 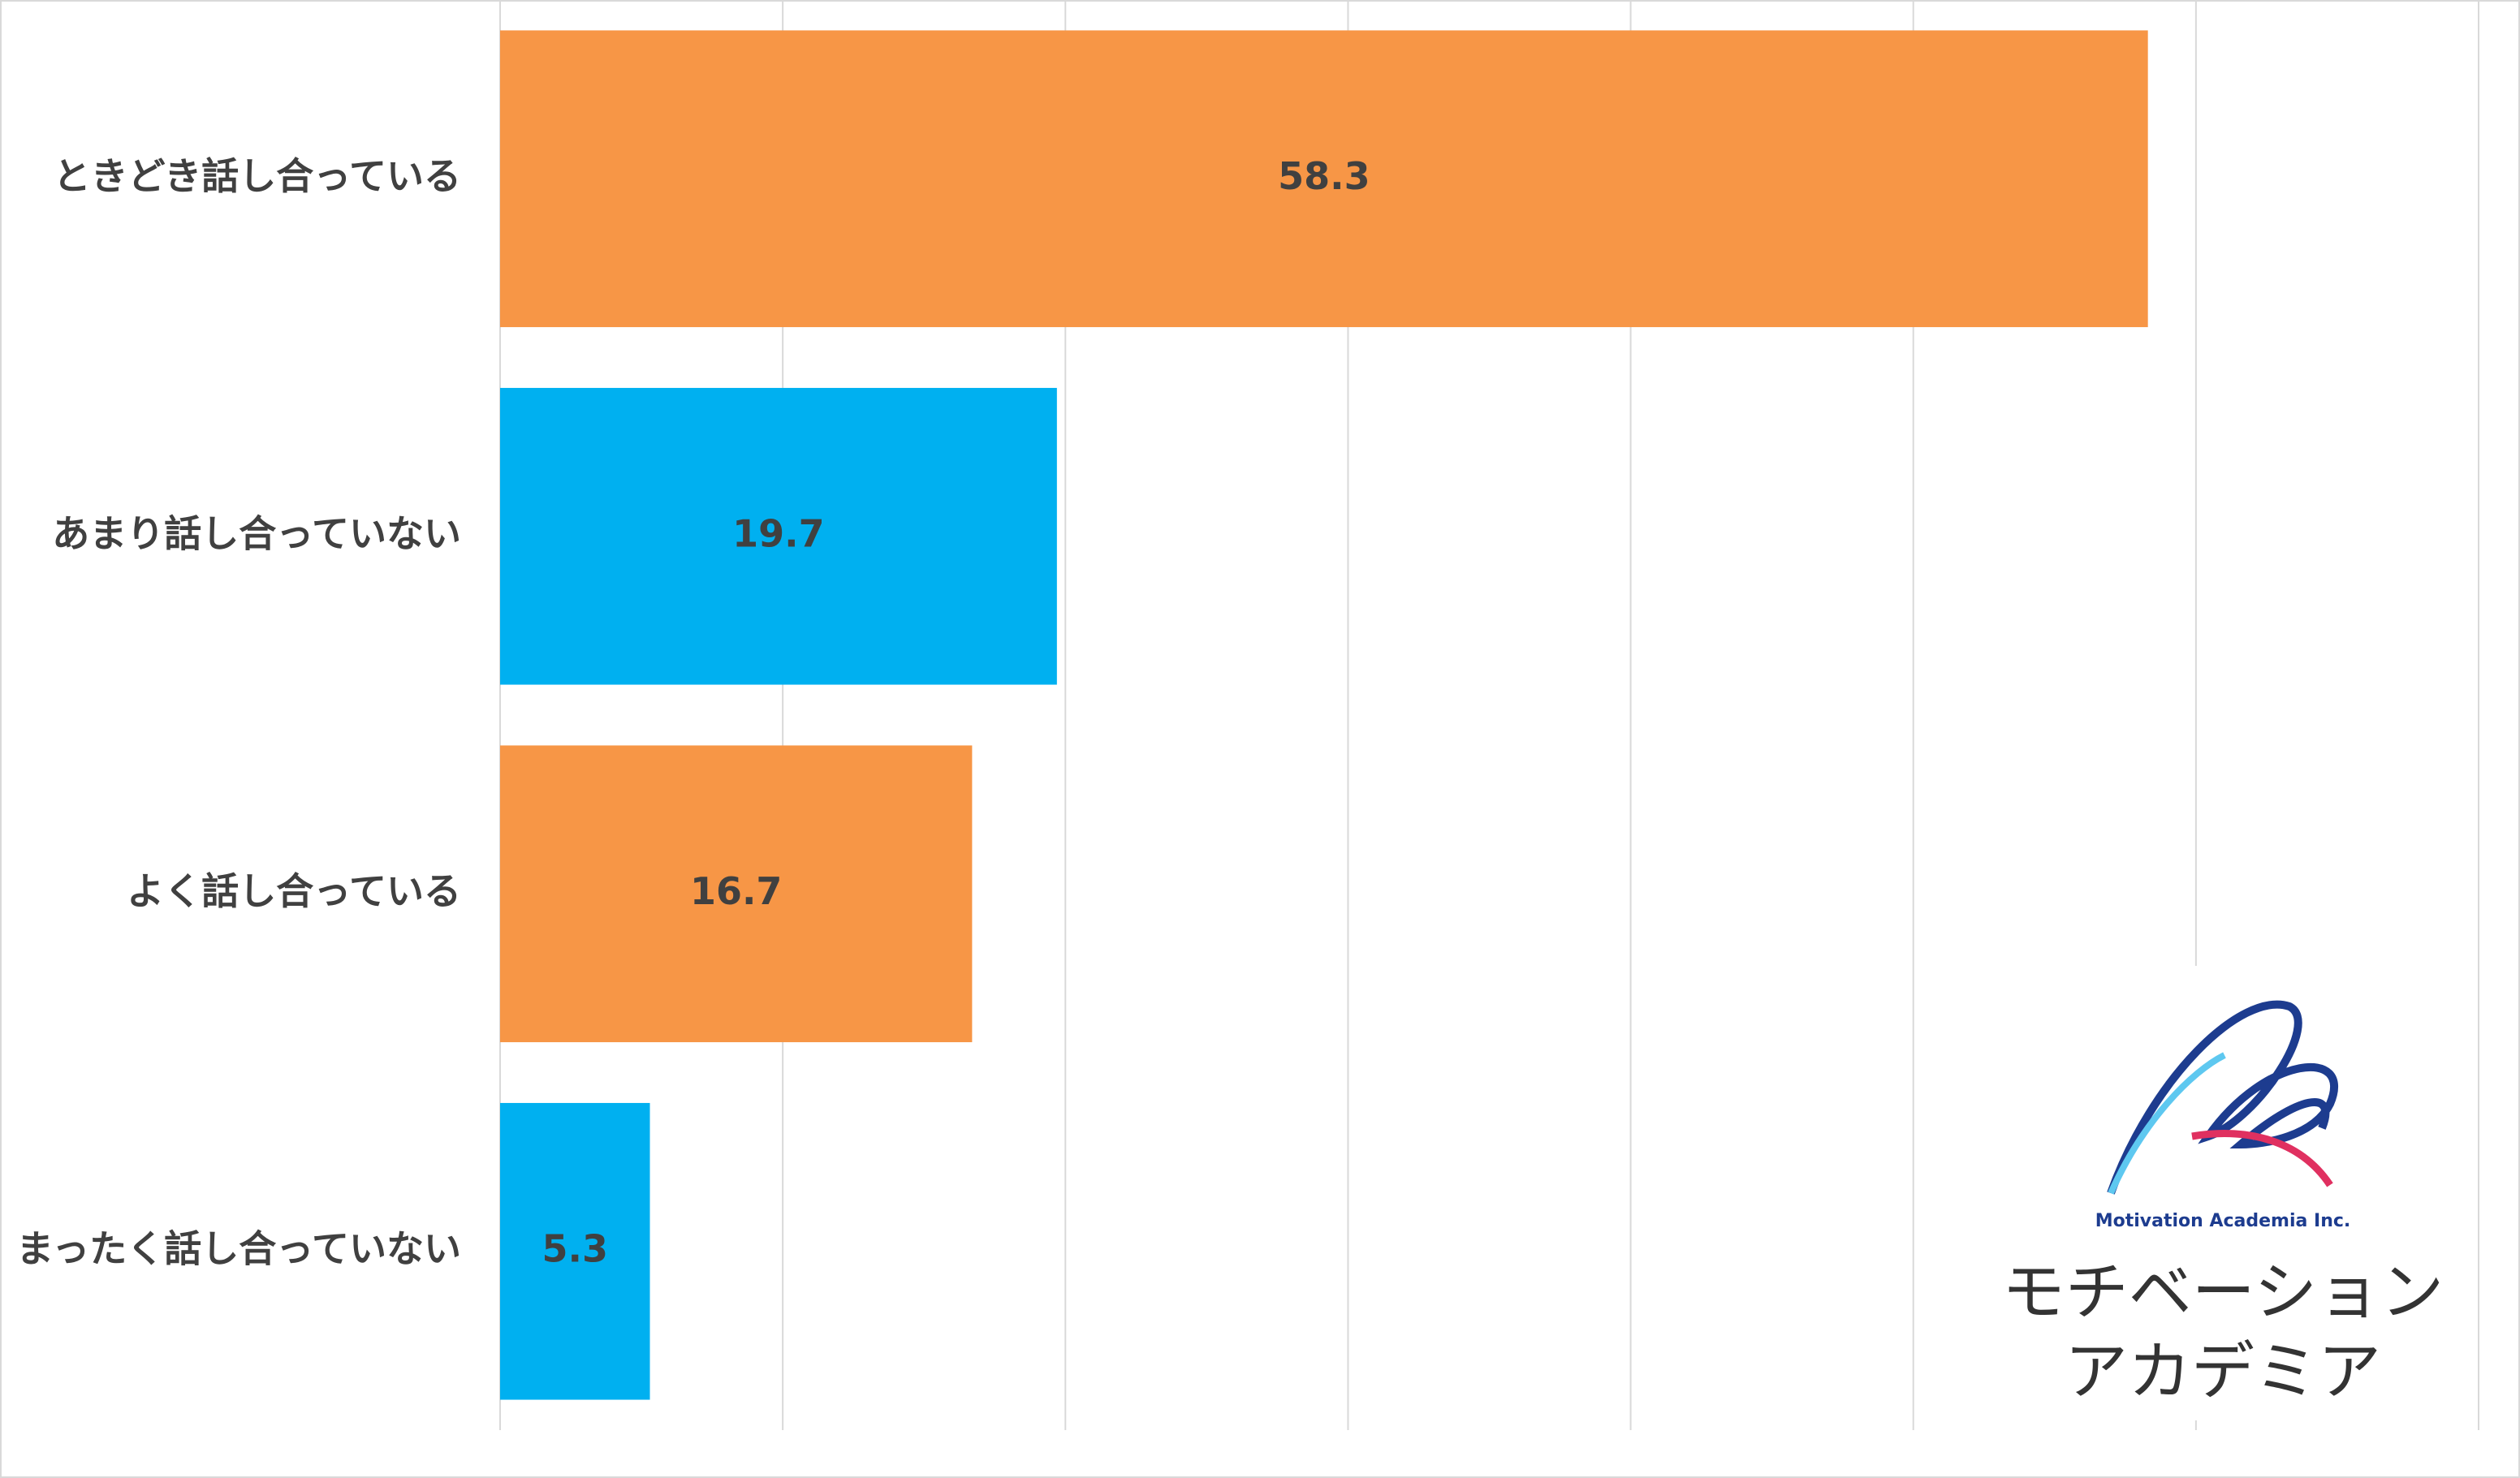 I want to click on y-tick-label: よく話し合っている, so click(x=294, y=891).